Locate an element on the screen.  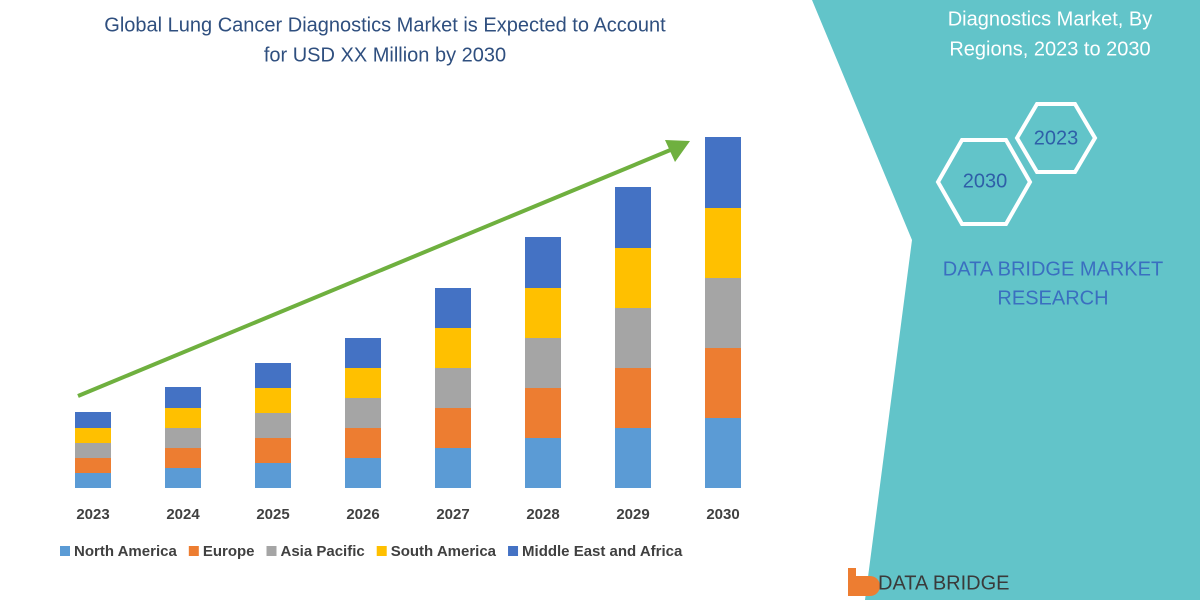
panel-heading: Regions, 2023 to 2030 is located at coordinates (1049, 49).